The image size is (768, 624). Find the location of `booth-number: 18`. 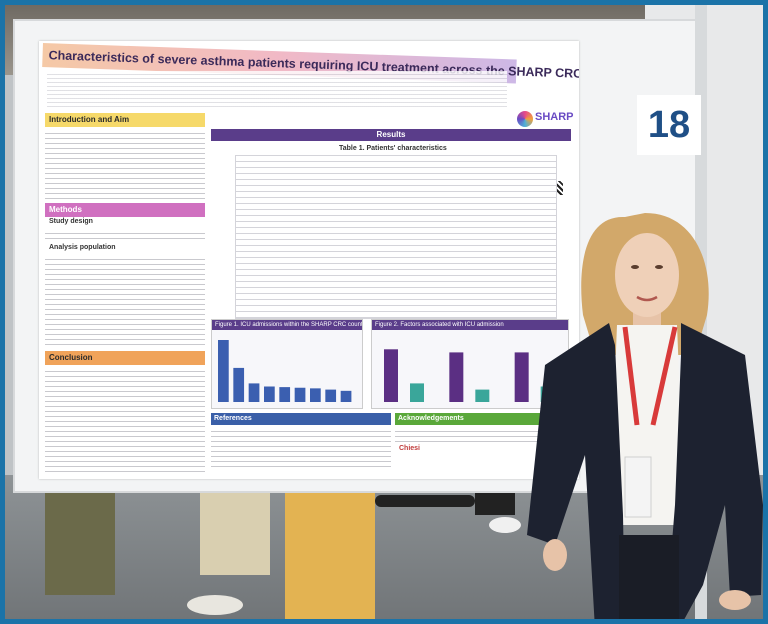

booth-number: 18 is located at coordinates (669, 125).